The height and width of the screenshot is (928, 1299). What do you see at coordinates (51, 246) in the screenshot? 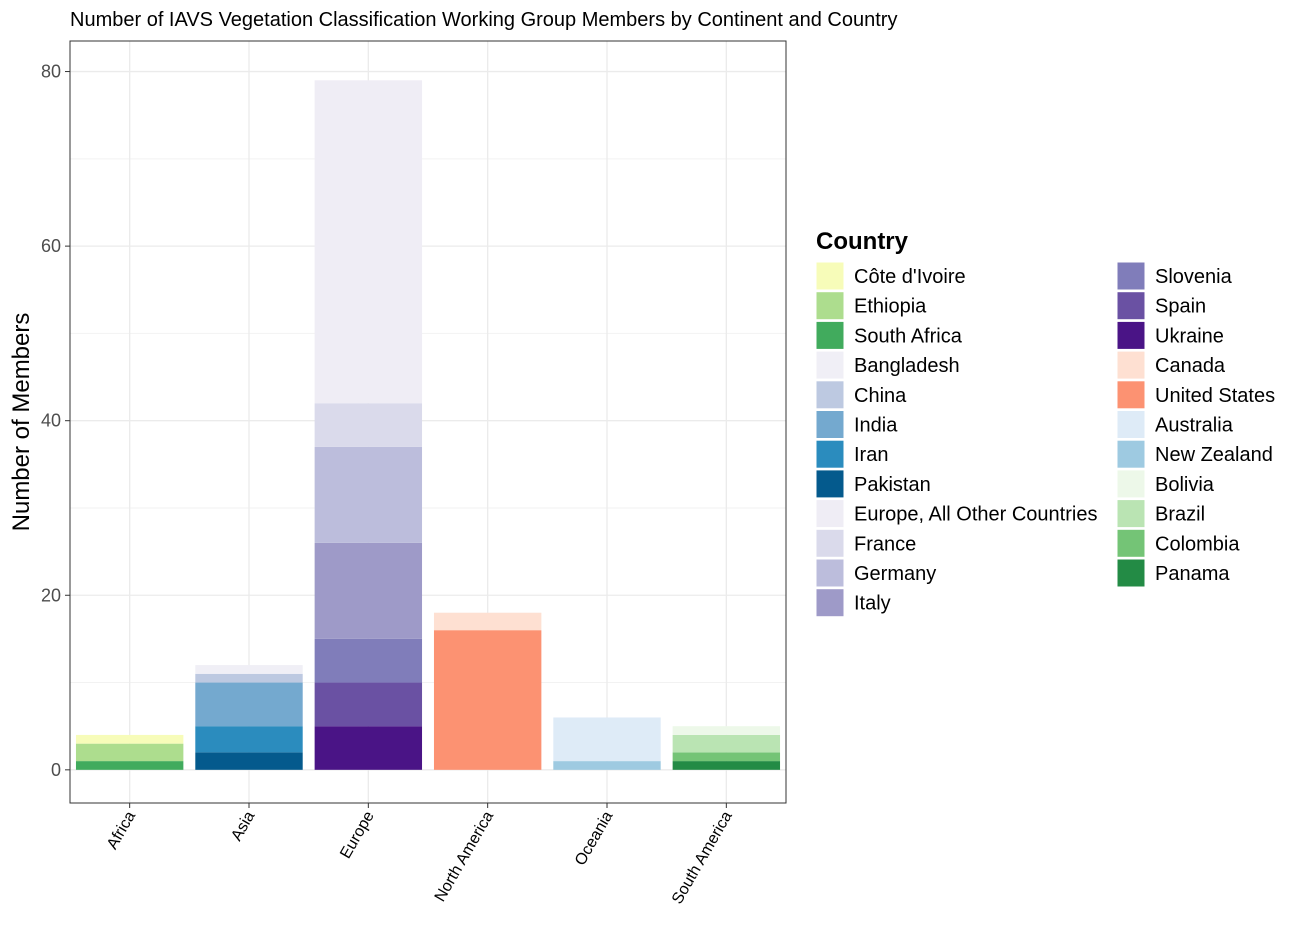
I see `y-tick-label: 60` at bounding box center [51, 246].